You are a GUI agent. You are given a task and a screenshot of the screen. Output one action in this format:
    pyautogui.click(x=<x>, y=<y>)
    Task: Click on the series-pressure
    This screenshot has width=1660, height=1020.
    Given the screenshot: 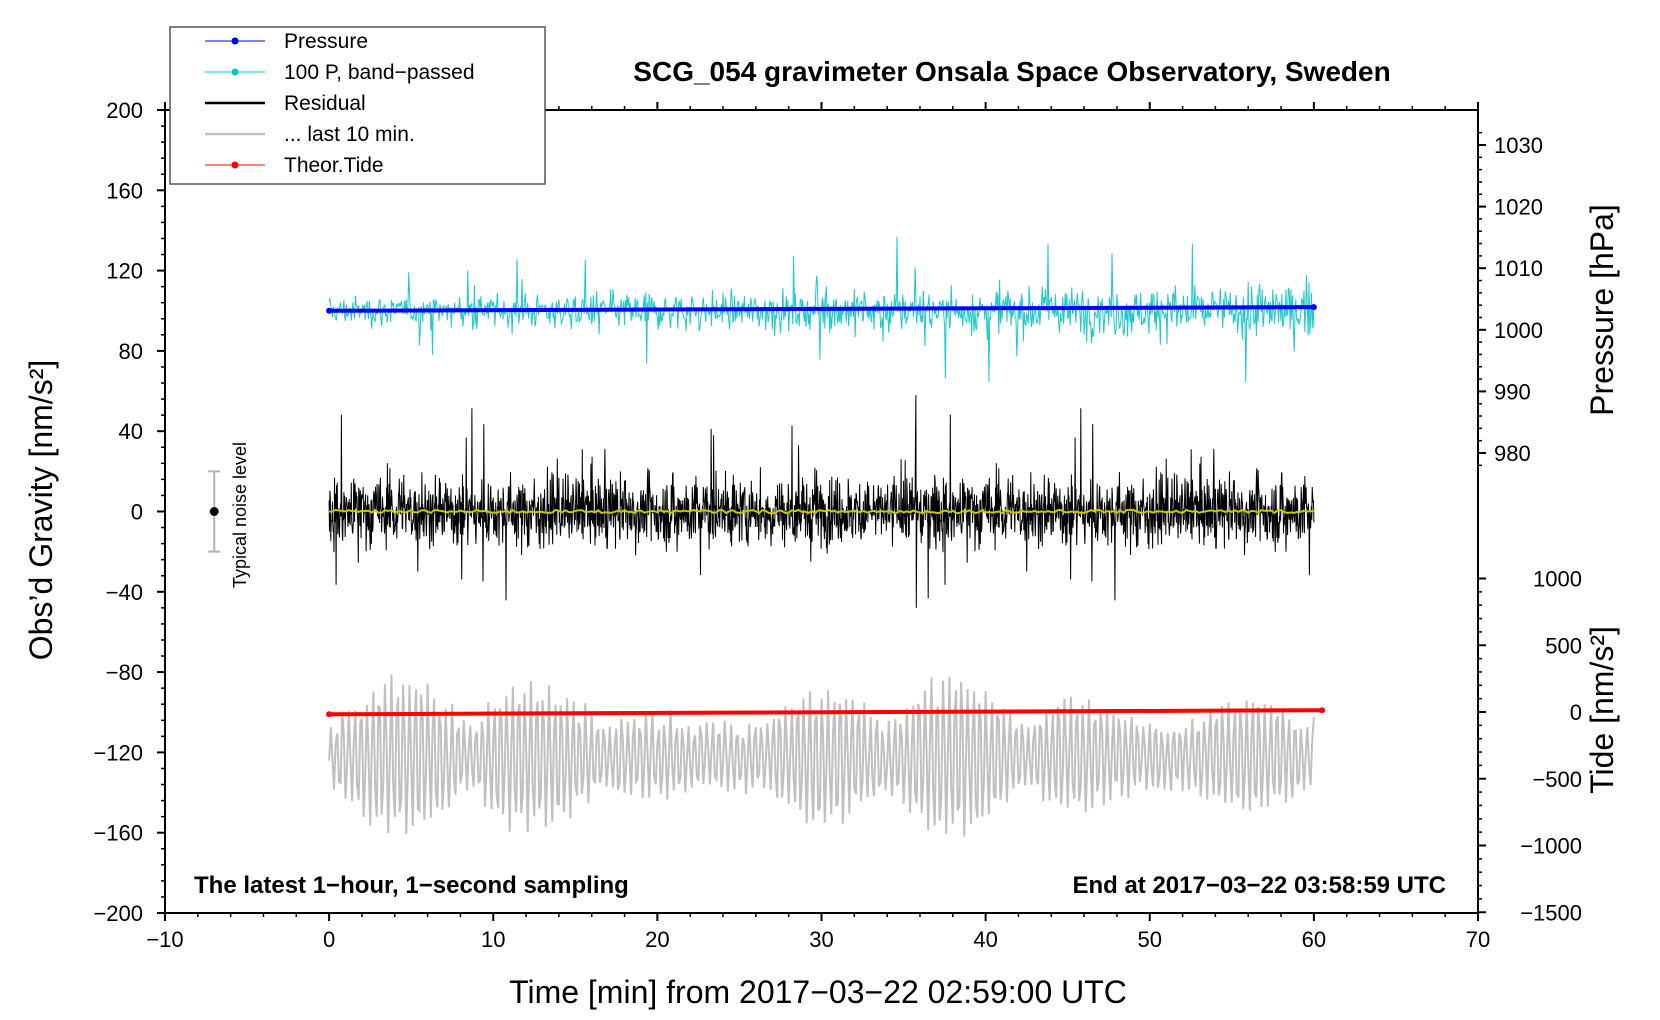 What is the action you would take?
    pyautogui.click(x=821, y=309)
    